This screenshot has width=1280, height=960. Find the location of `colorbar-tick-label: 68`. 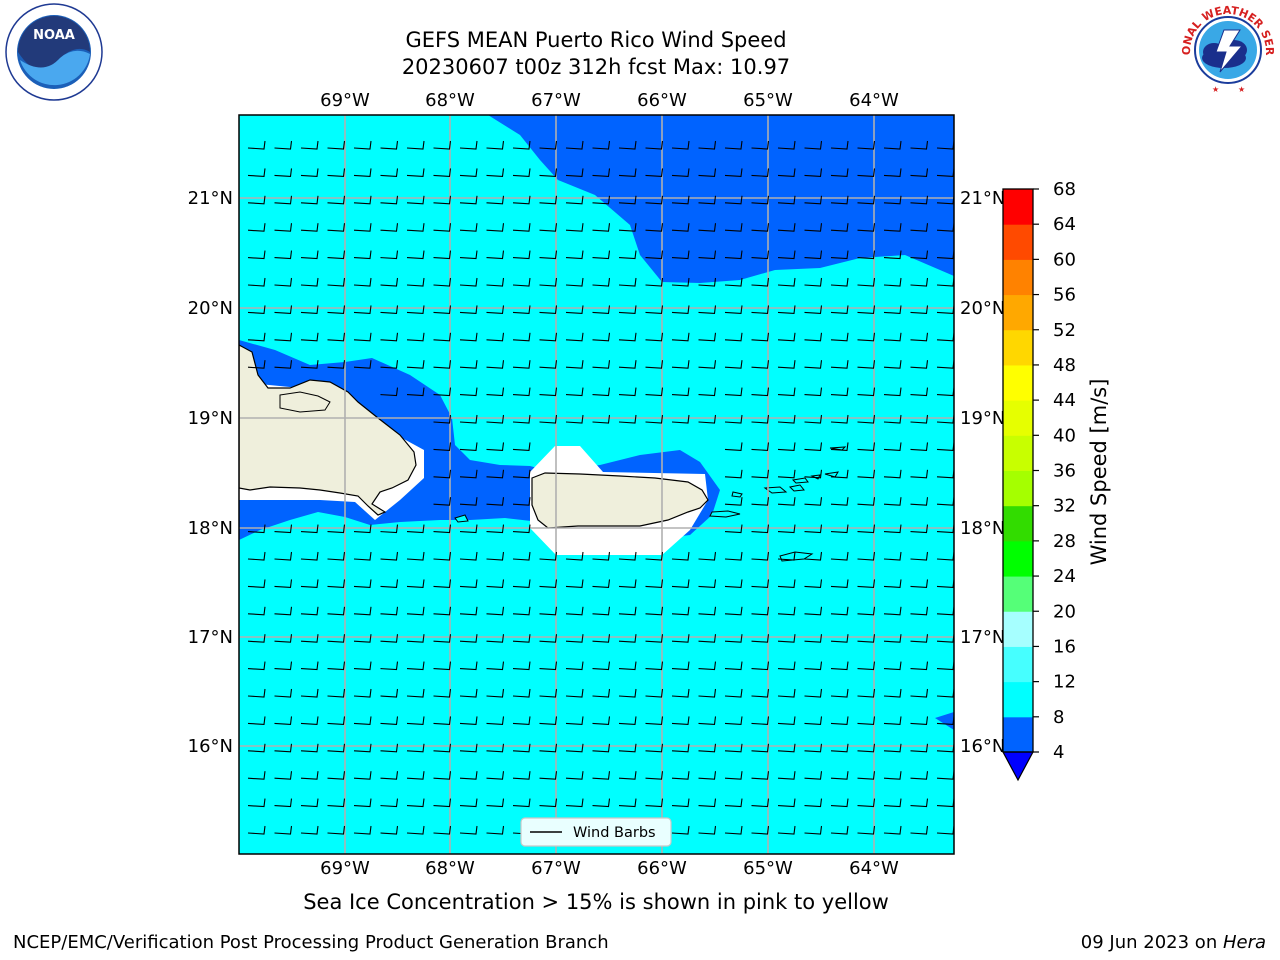

colorbar-tick-label: 68 is located at coordinates (1064, 189).